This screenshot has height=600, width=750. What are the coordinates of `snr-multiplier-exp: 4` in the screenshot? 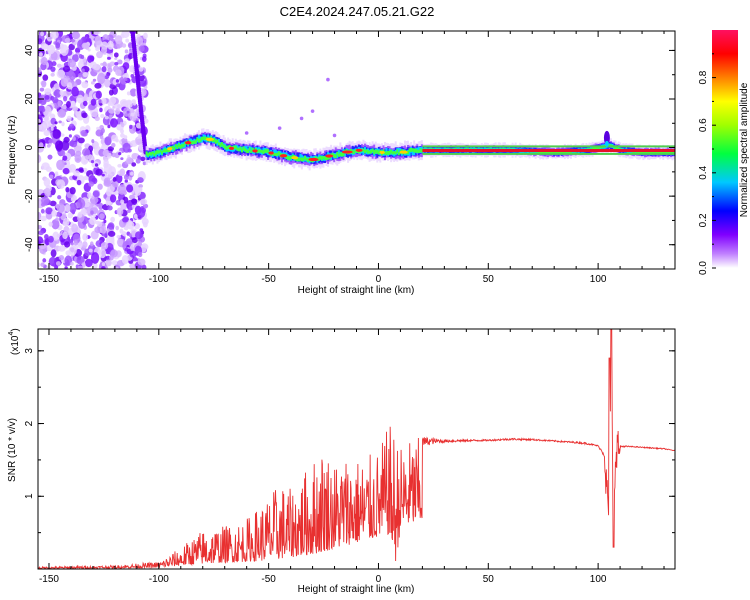 It's located at (11, 334).